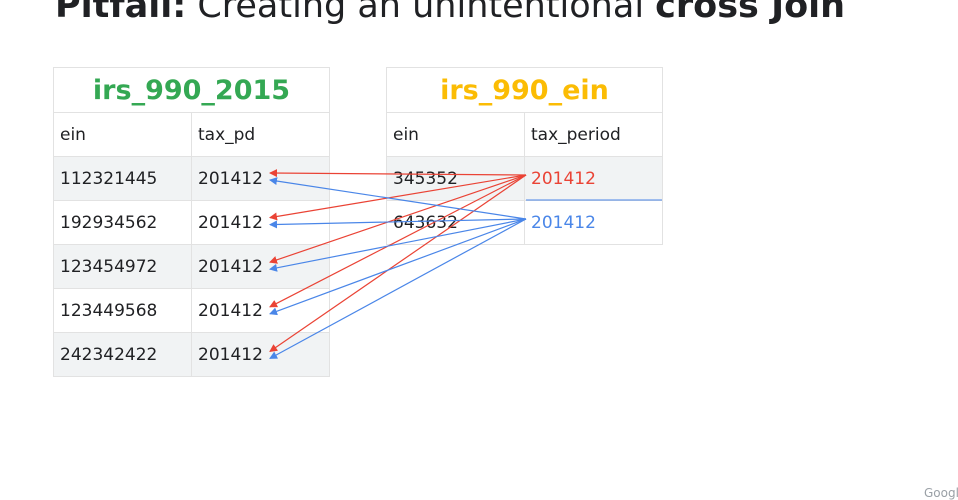 The width and height of the screenshot is (958, 500). I want to click on table-row: 192934562 201412, so click(191, 222).